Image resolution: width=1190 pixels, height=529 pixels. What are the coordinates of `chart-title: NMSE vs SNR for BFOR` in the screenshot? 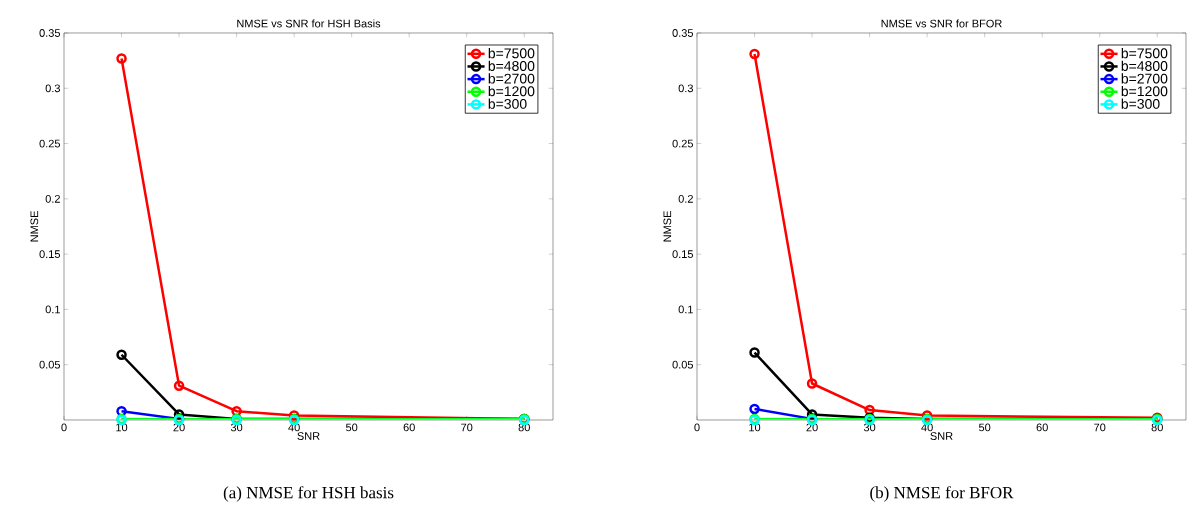 It's located at (941, 23).